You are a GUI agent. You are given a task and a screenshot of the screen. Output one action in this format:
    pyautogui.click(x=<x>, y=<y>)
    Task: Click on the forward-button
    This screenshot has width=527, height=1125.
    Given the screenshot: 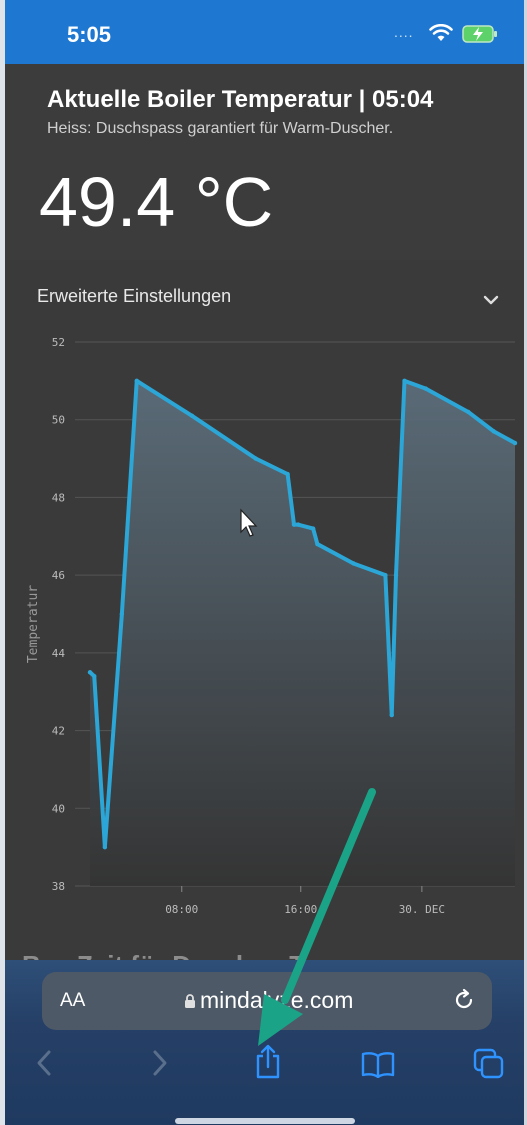 What is the action you would take?
    pyautogui.click(x=159, y=1065)
    